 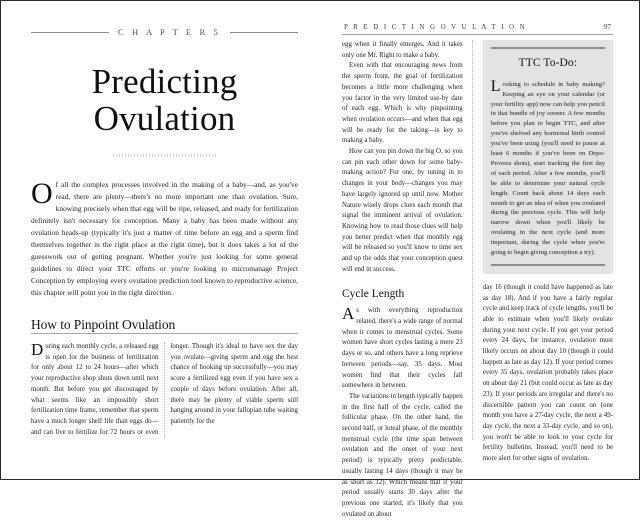 What do you see at coordinates (495, 86) in the screenshot?
I see `ttc-dropcap: L` at bounding box center [495, 86].